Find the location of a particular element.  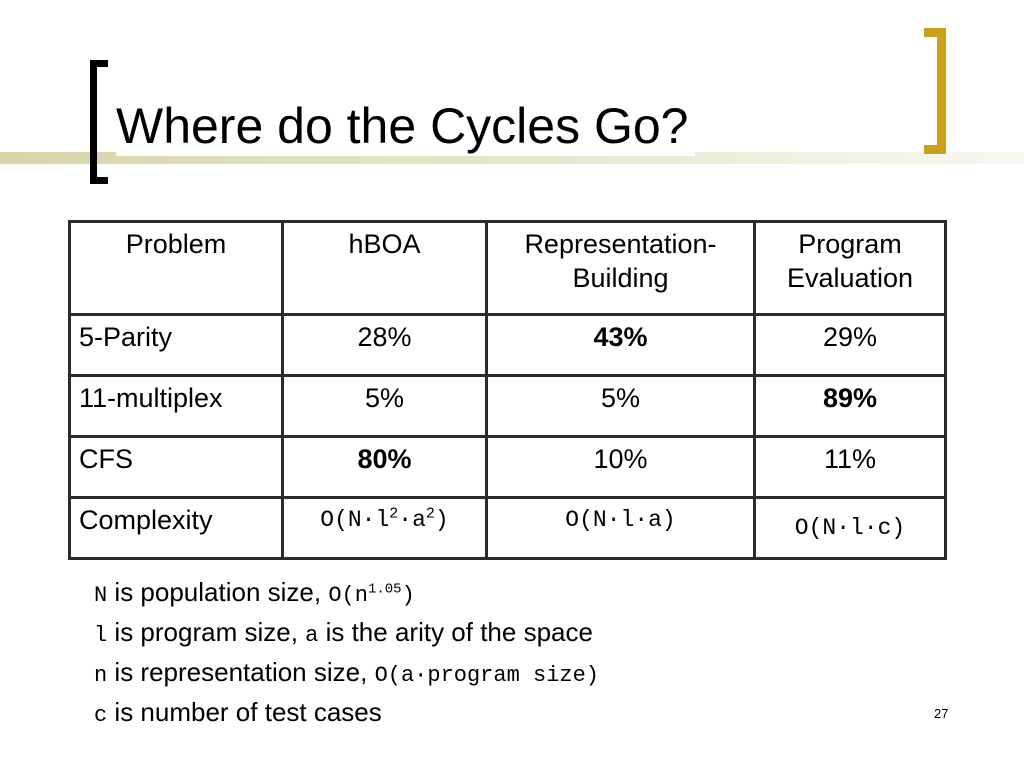

expr-part: O(n is located at coordinates (348, 595).